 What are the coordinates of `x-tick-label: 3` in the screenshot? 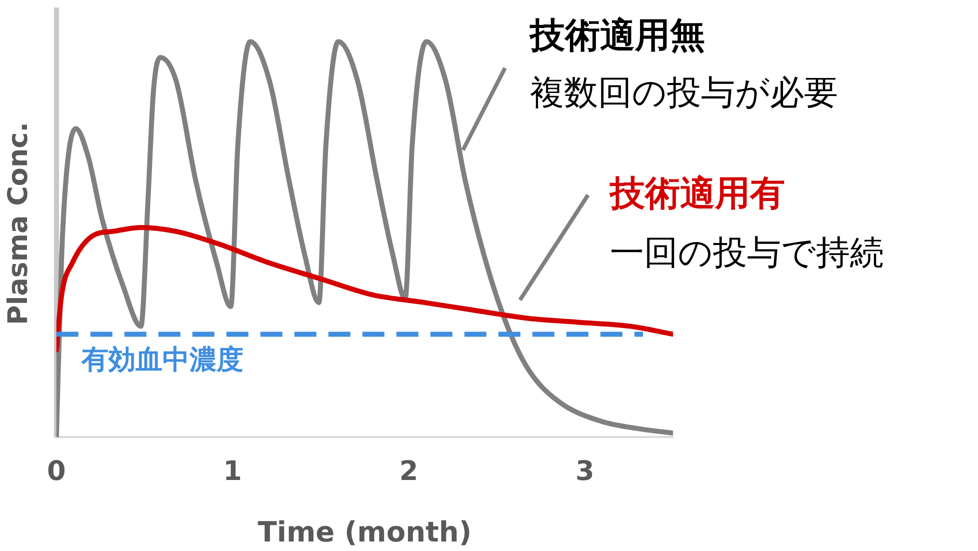 It's located at (585, 472).